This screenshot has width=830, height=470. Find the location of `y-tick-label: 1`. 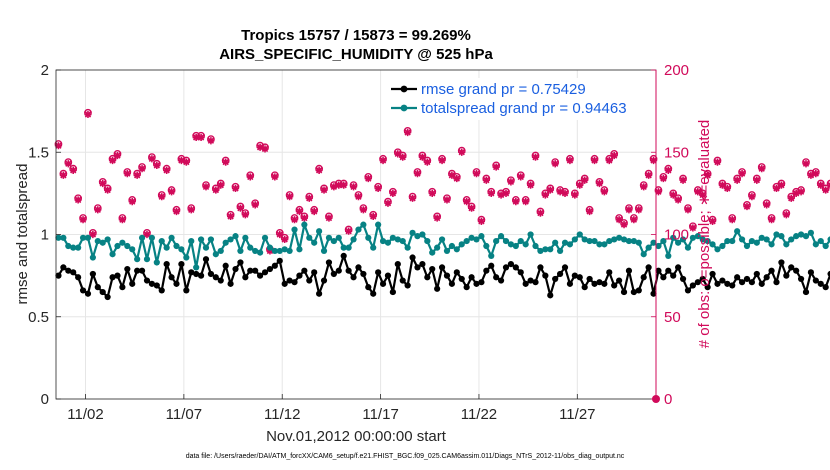

y-tick-label: 1 is located at coordinates (45, 235).